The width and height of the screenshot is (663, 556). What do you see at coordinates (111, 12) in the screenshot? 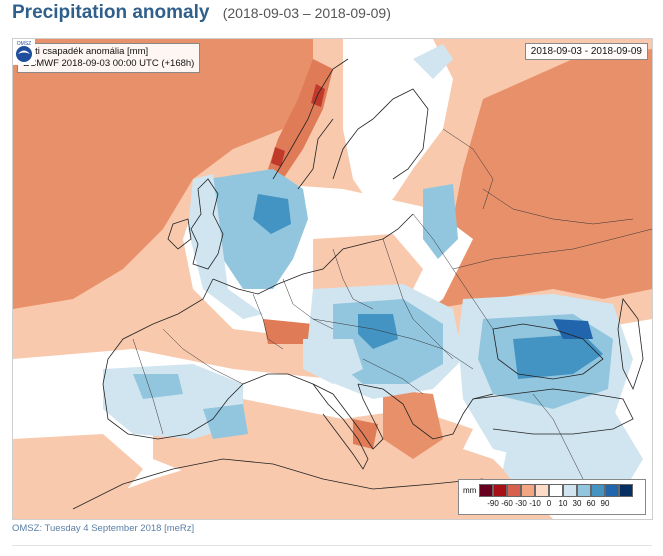
I see `title-text: Precipitation anomaly` at bounding box center [111, 12].